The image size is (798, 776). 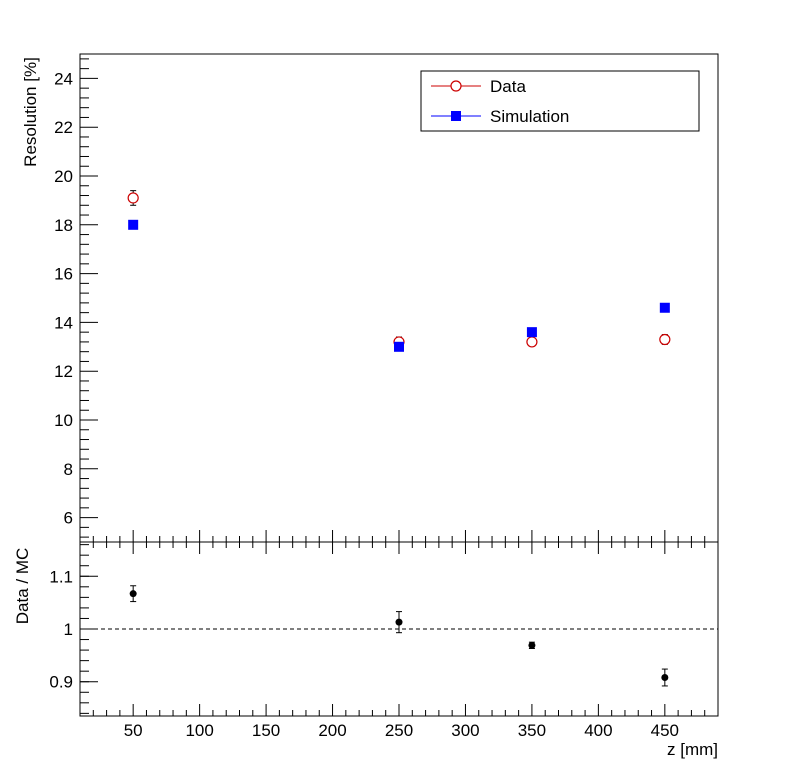 I want to click on x-tick-label: 400, so click(x=598, y=730).